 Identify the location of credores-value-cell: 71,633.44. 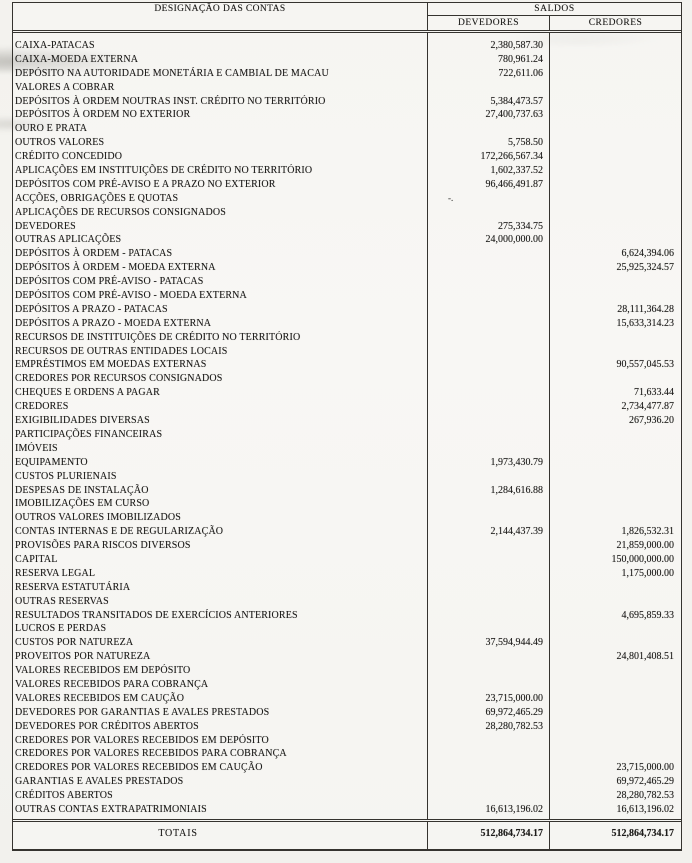
(654, 393).